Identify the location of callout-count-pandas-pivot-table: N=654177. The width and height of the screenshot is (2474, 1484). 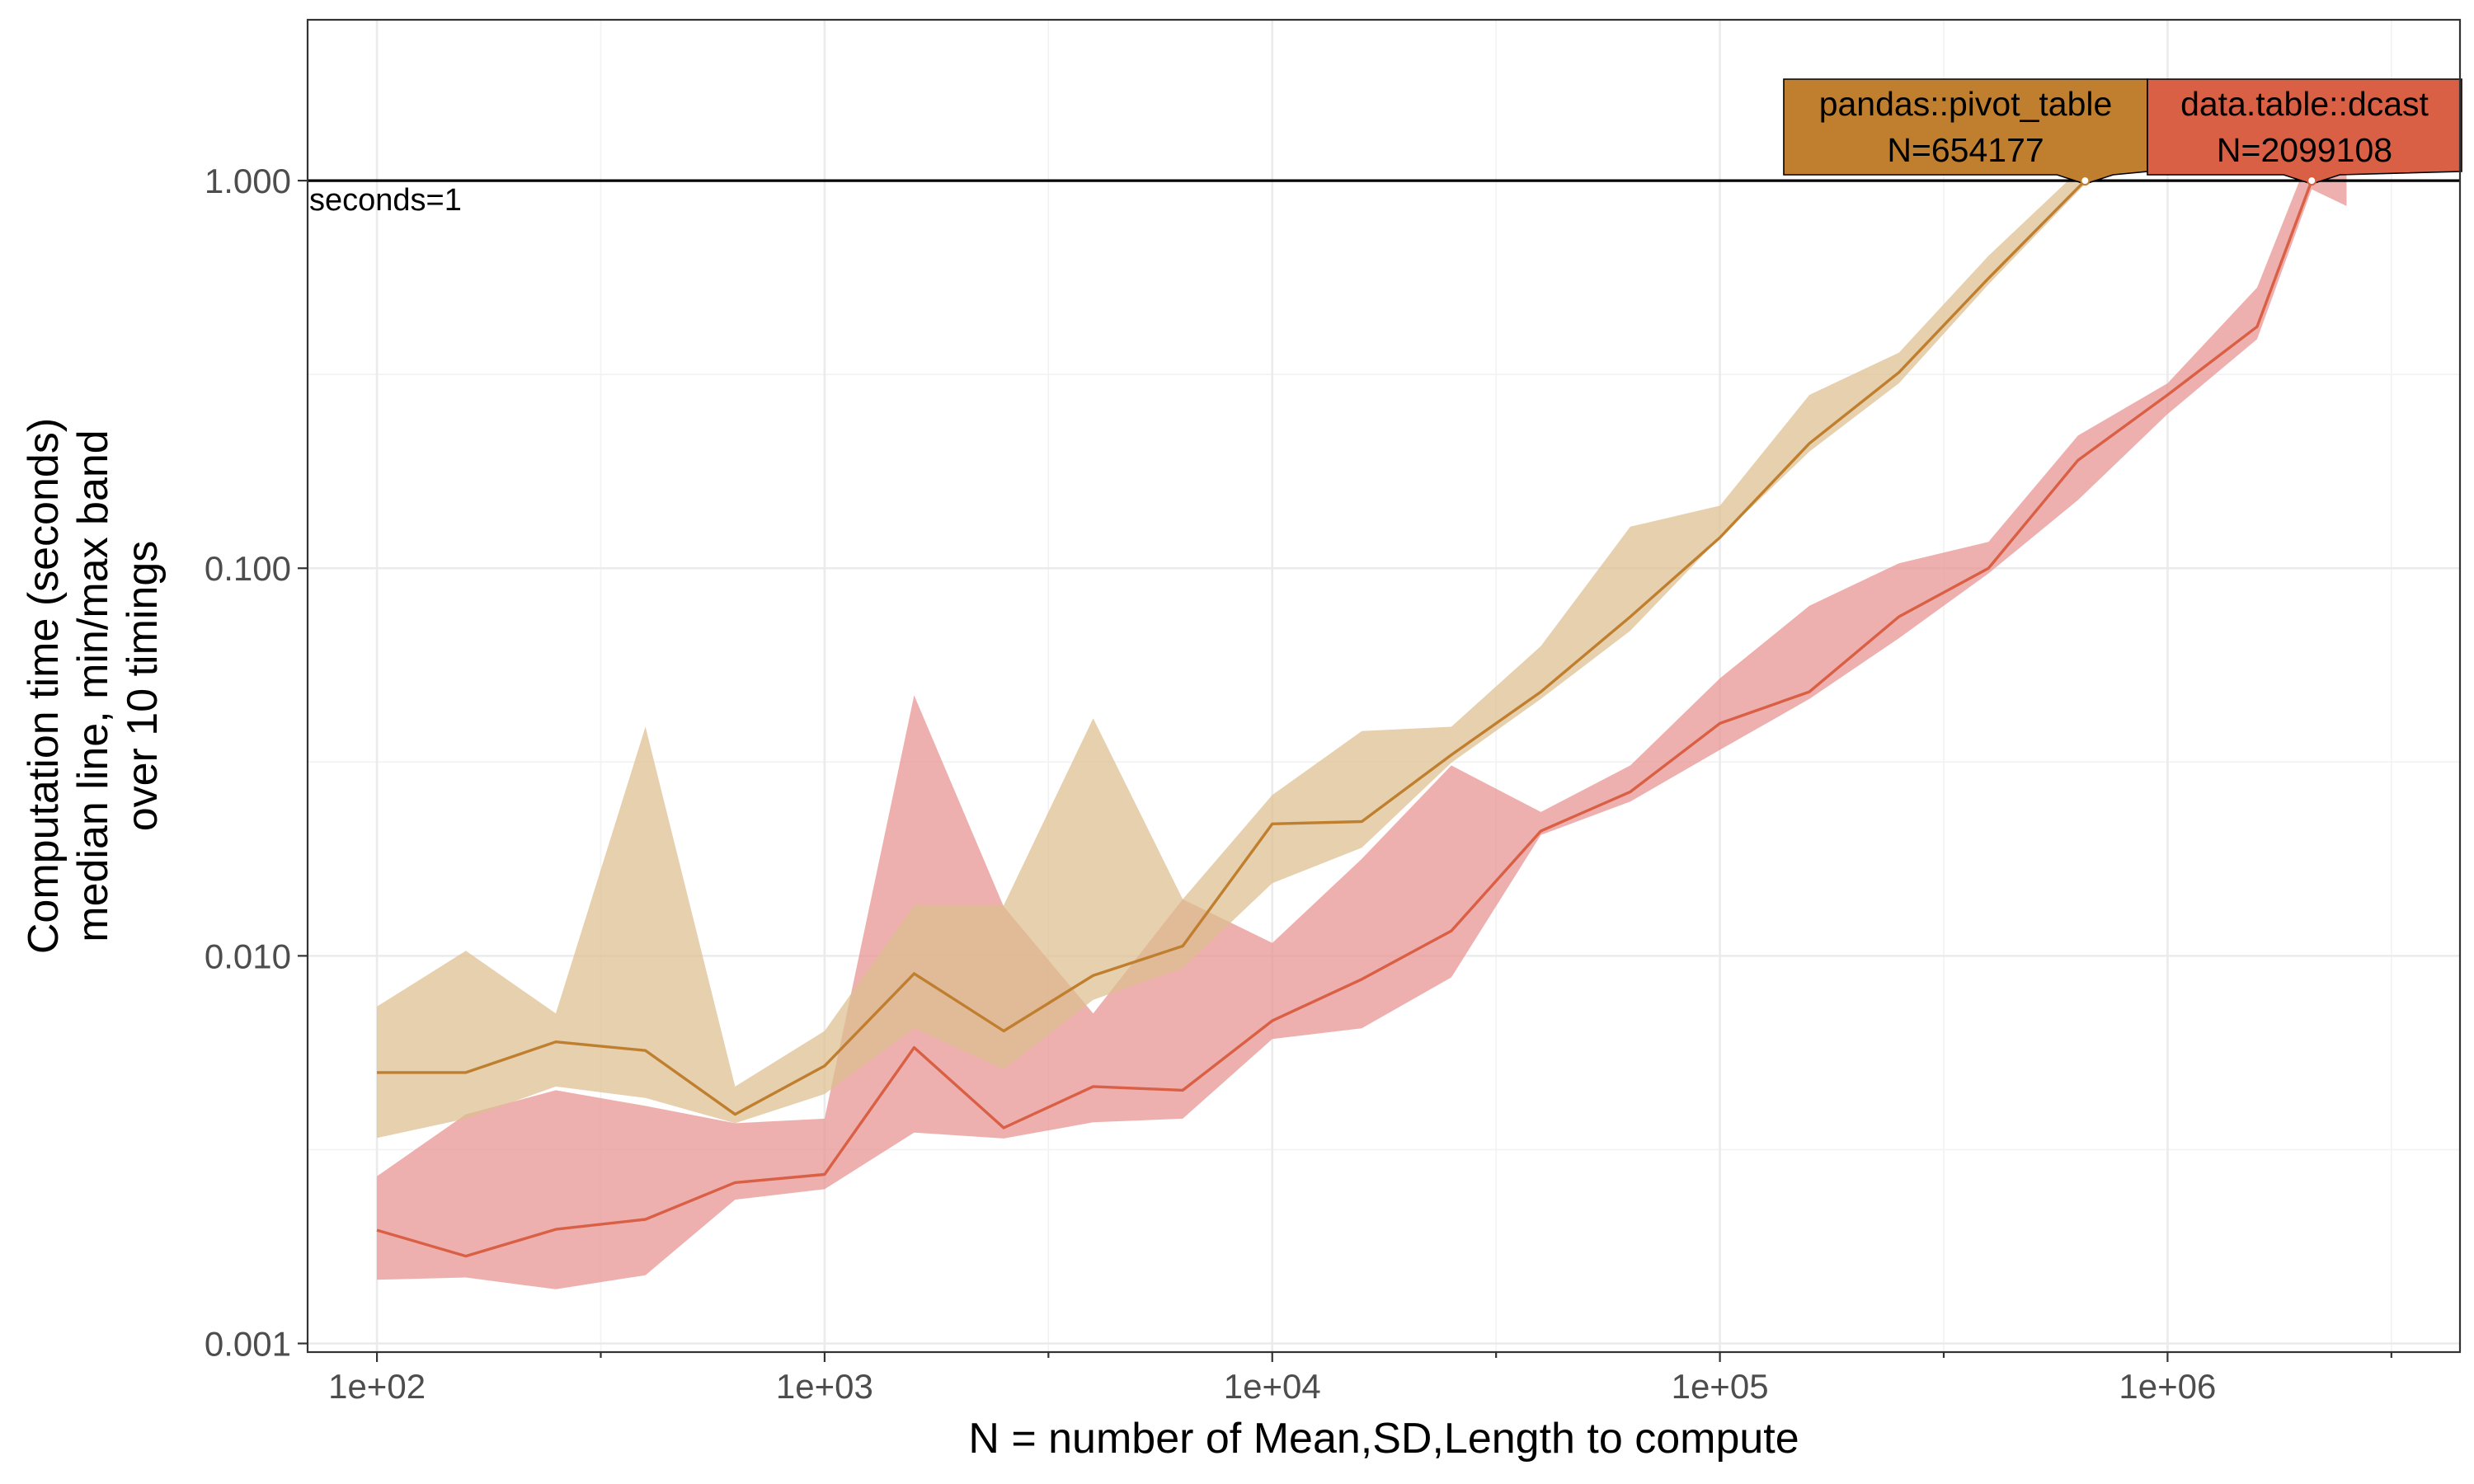
(1965, 150).